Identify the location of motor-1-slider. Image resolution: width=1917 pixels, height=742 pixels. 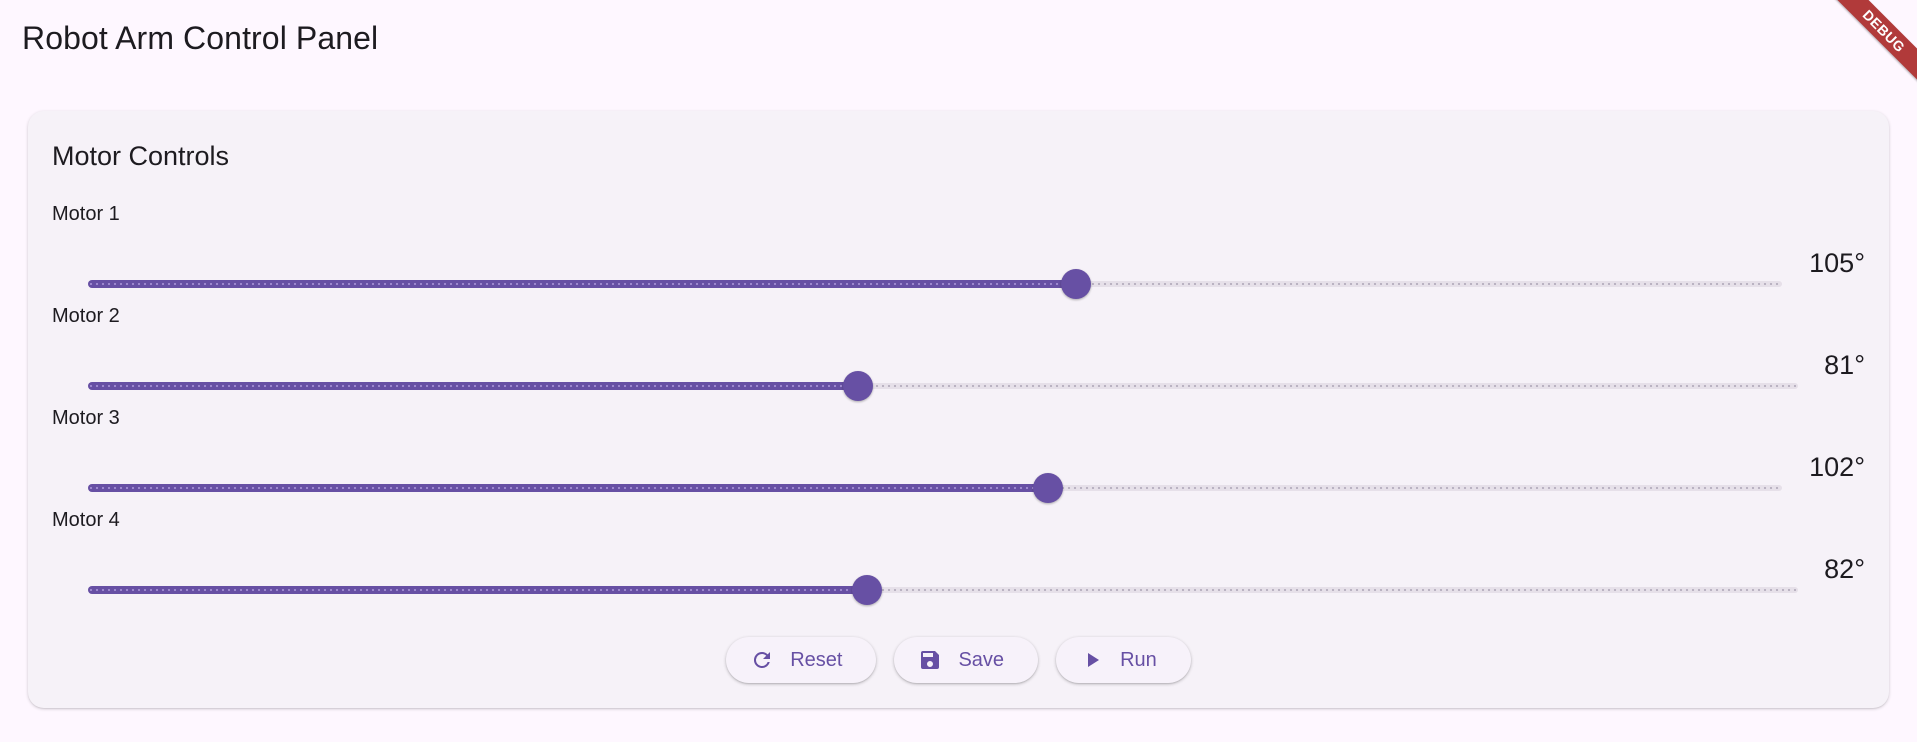
(935, 284).